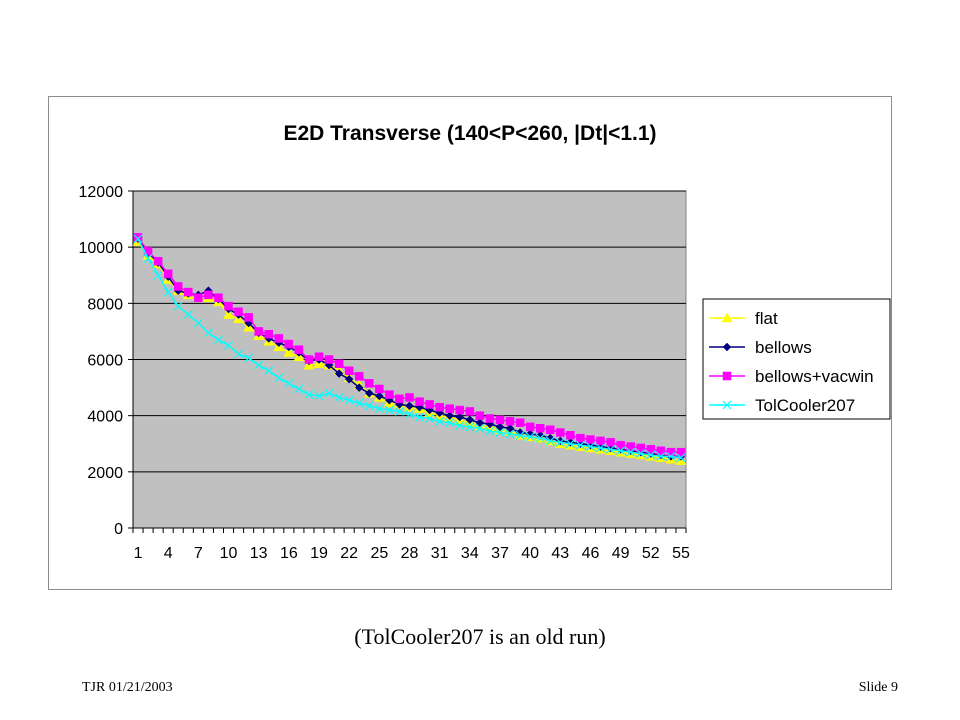 The width and height of the screenshot is (960, 720). I want to click on data-point-flat, so click(289, 351).